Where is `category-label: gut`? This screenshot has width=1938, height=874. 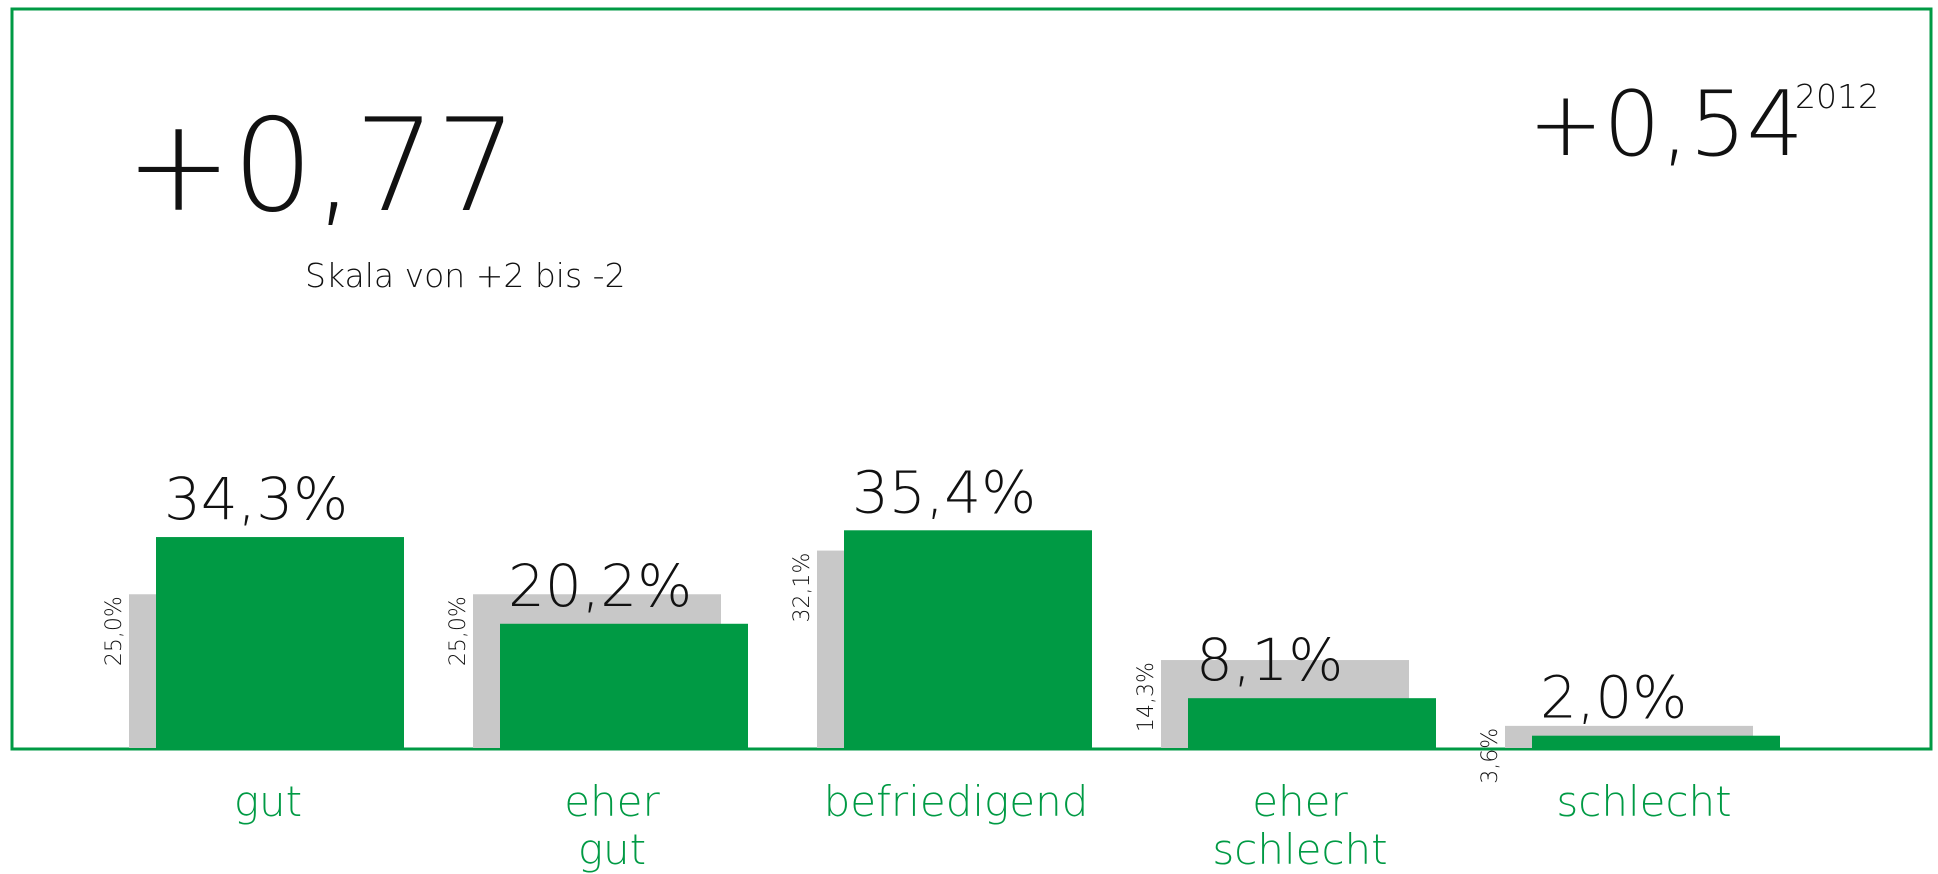 category-label: gut is located at coordinates (268, 801).